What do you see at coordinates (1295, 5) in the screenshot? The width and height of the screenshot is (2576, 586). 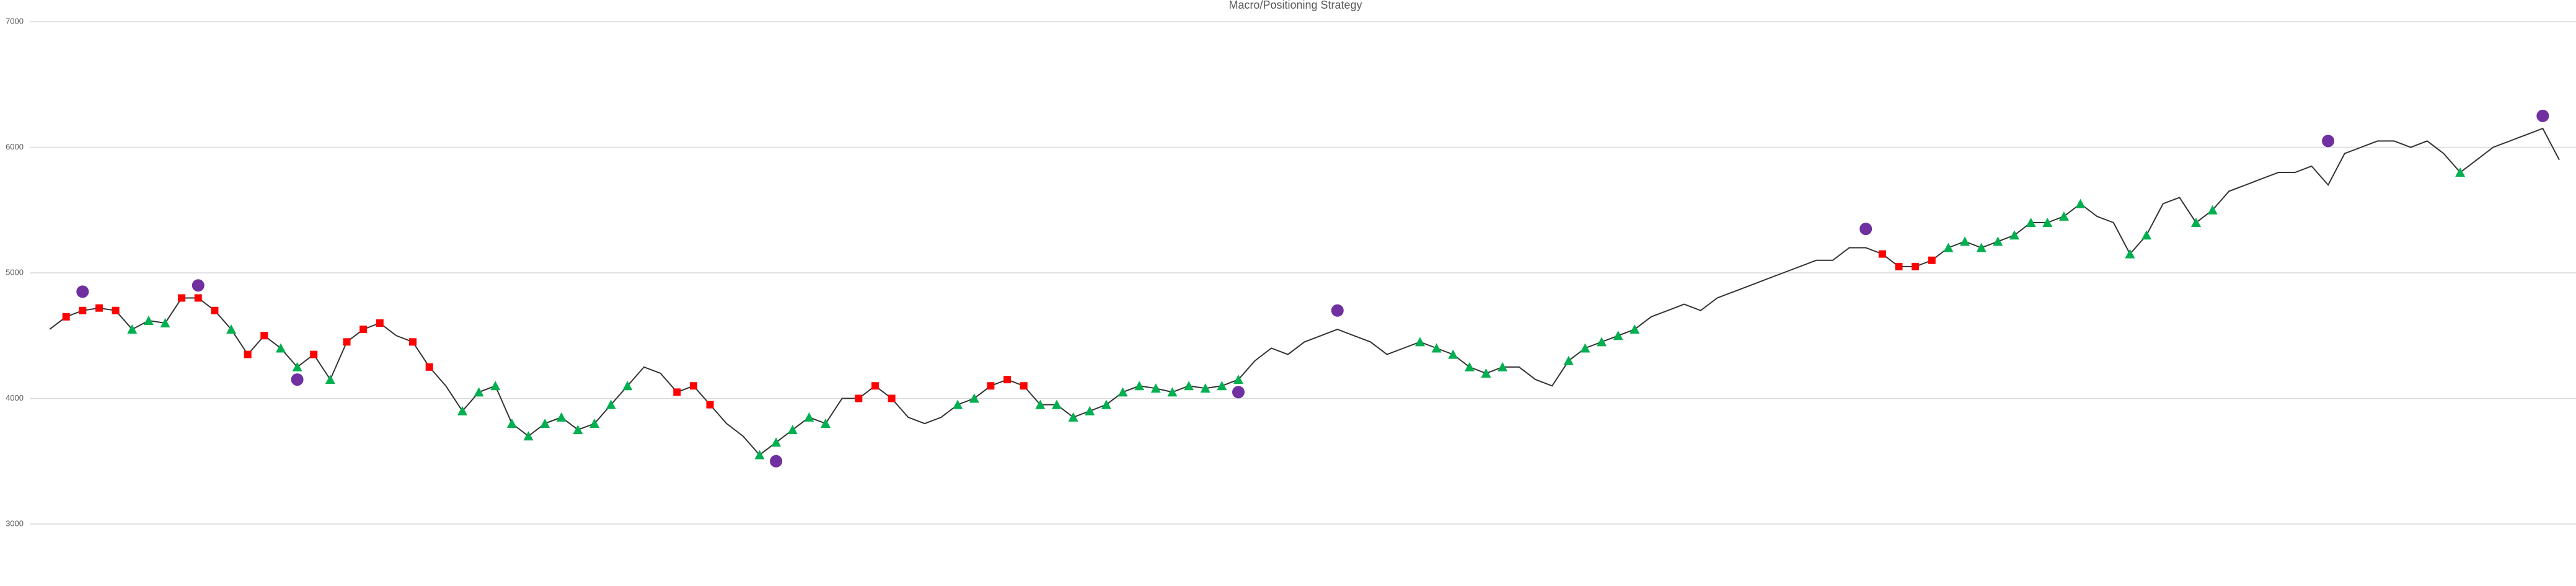 I see `chart-title: Macro/Positioning Strategy` at bounding box center [1295, 5].